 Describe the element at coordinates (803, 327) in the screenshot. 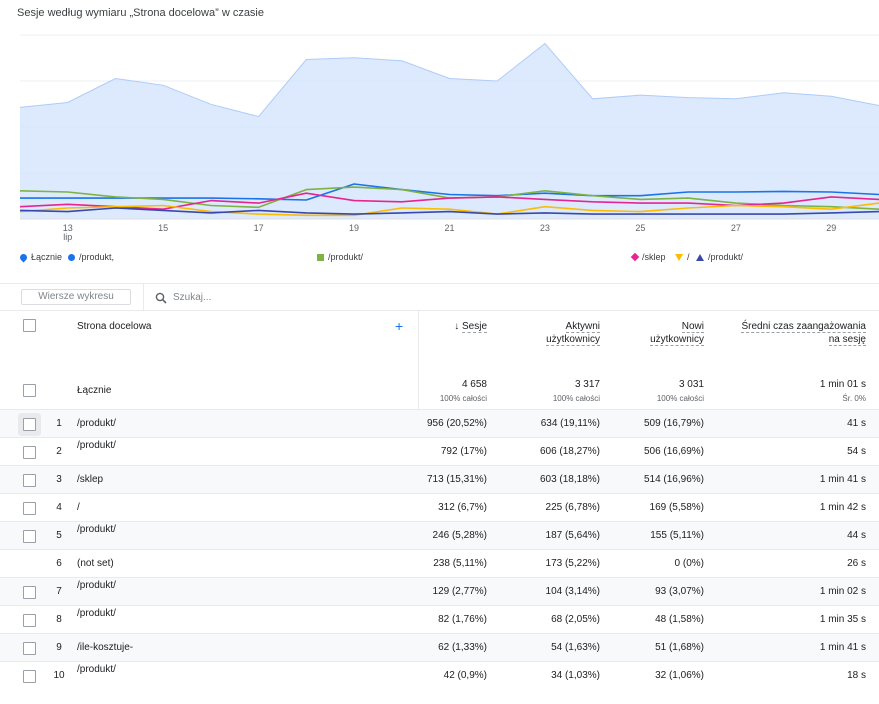

I see `column-header-label: Średni czas zaangażowania` at that location.